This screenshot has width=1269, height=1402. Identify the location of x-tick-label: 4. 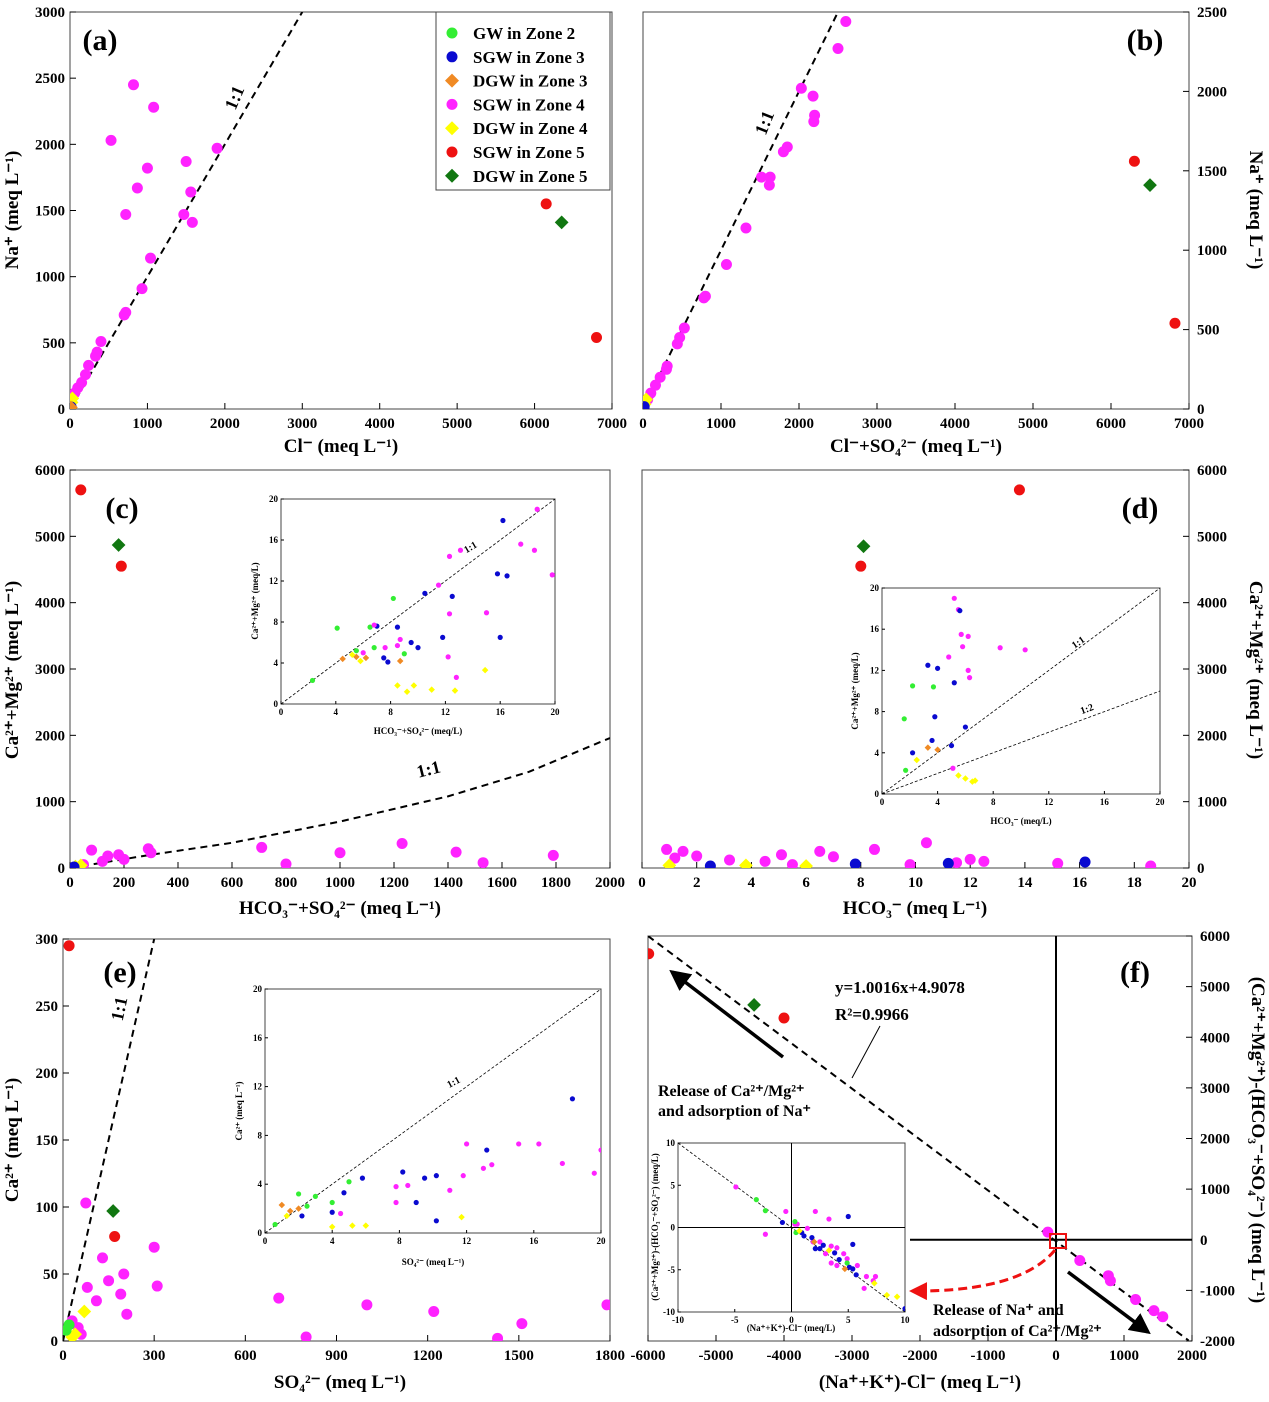
(752, 883).